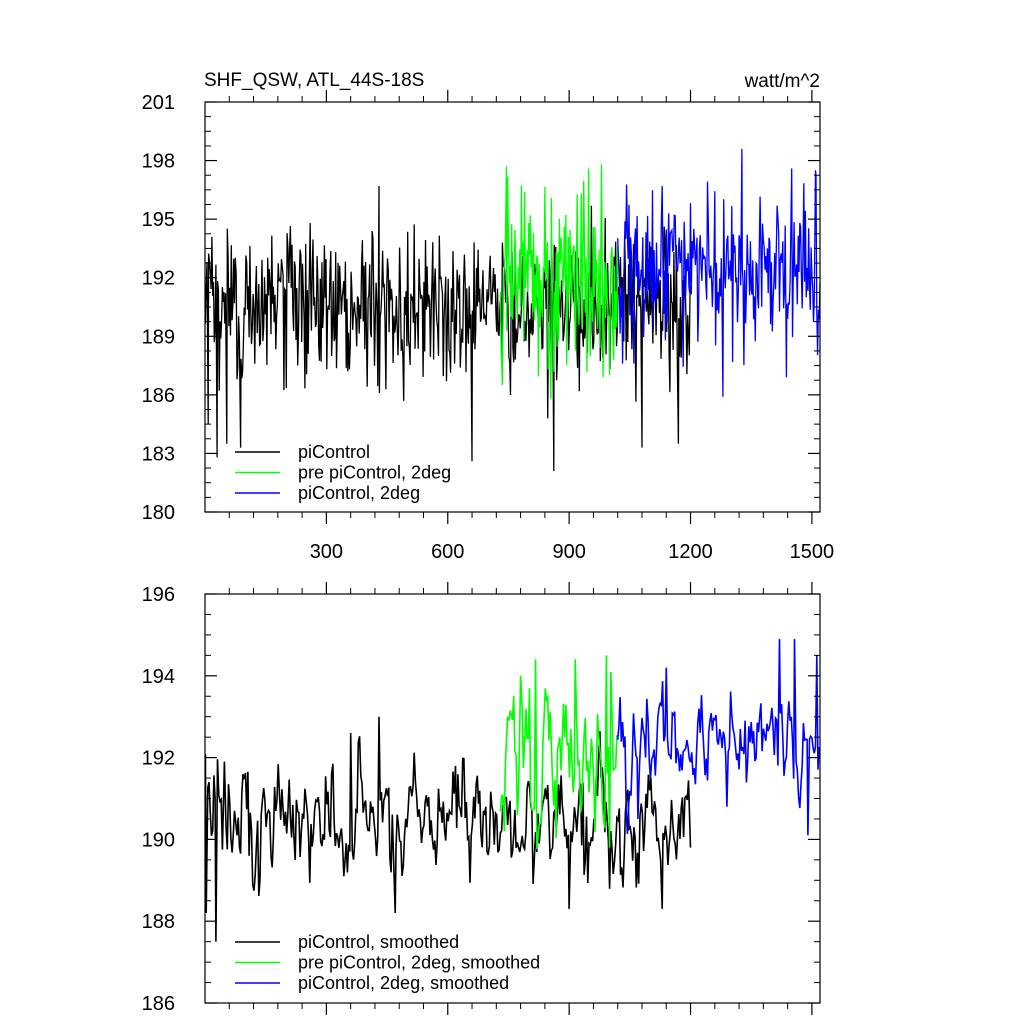  I want to click on bot-y-tick-label: 196, so click(158, 595).